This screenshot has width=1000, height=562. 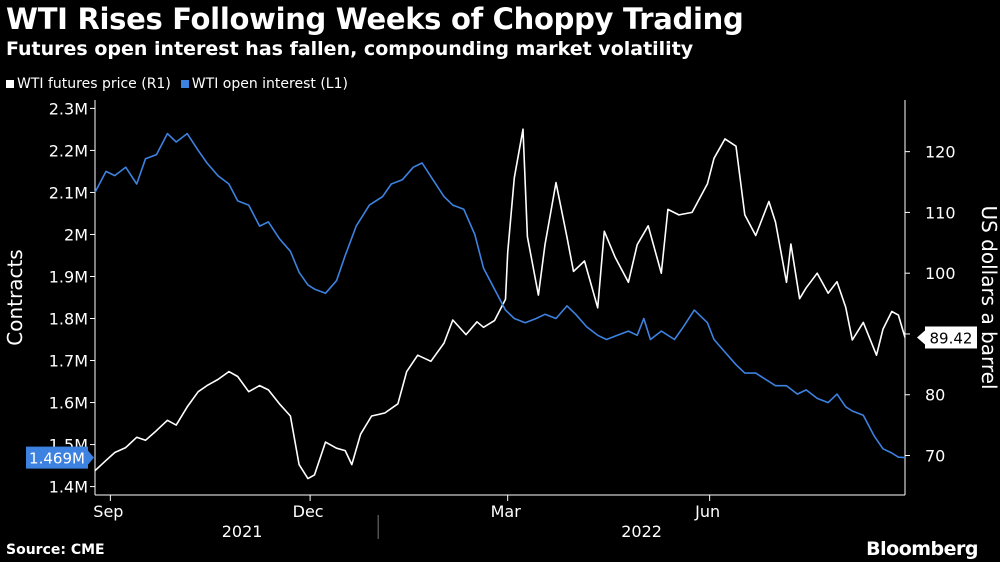 I want to click on legend-swatch-oi, so click(x=184, y=84).